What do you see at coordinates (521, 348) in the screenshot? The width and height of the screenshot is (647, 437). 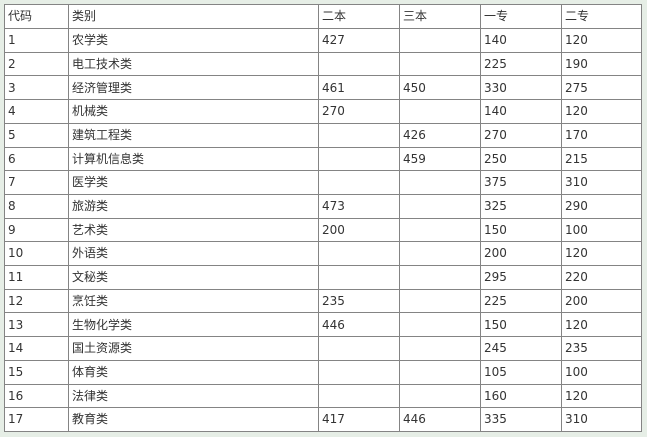 I see `score-cell: 245` at bounding box center [521, 348].